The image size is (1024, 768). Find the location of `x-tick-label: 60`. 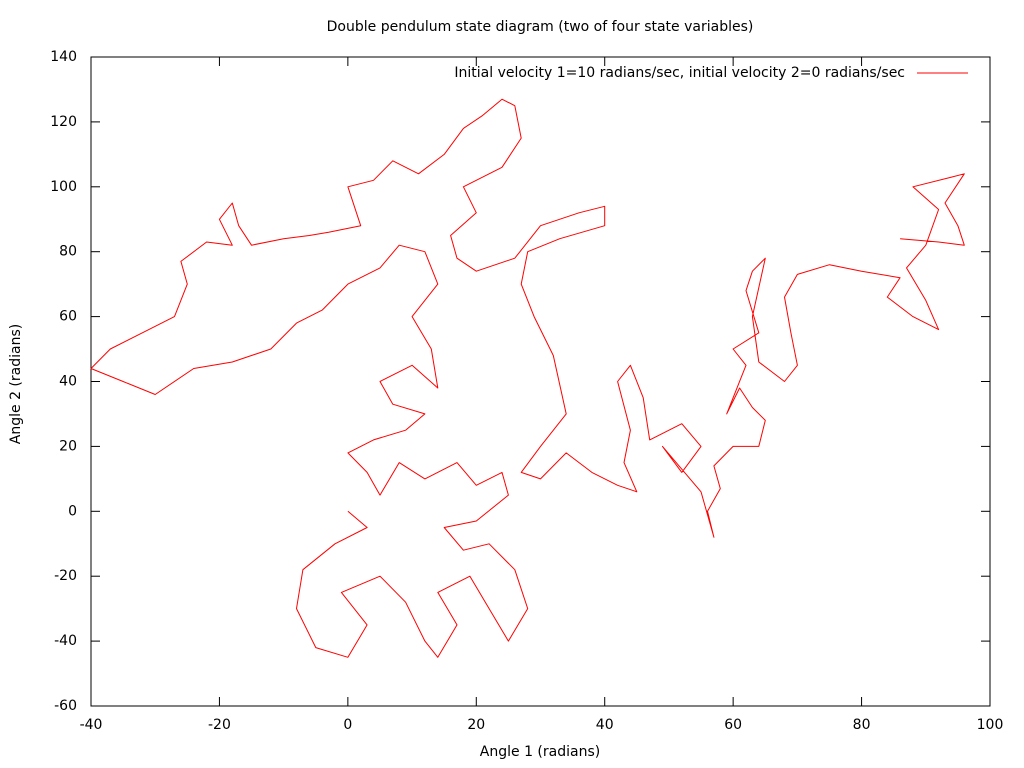

x-tick-label: 60 is located at coordinates (733, 725).